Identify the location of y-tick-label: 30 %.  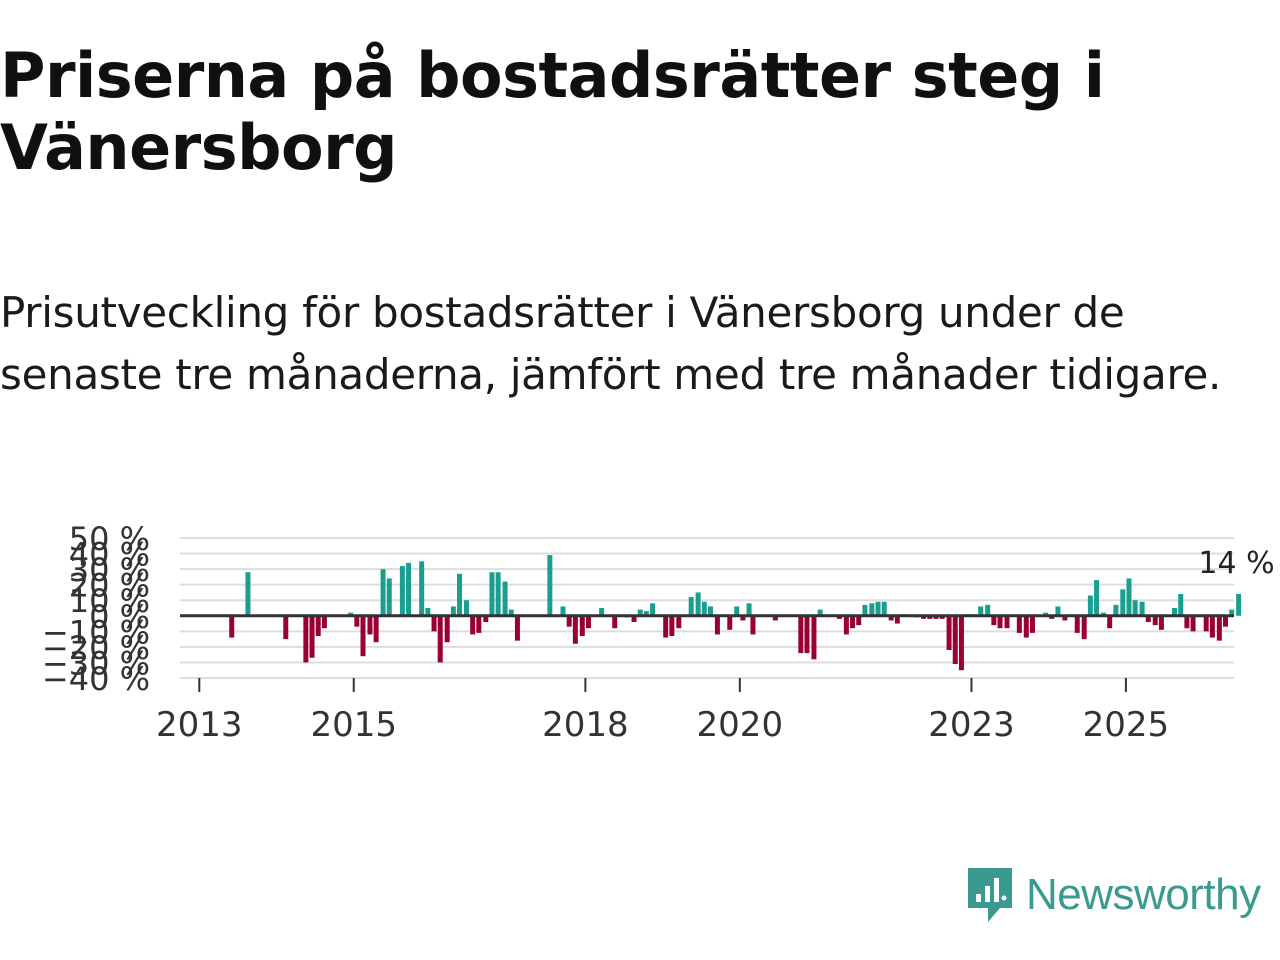
(109, 570).